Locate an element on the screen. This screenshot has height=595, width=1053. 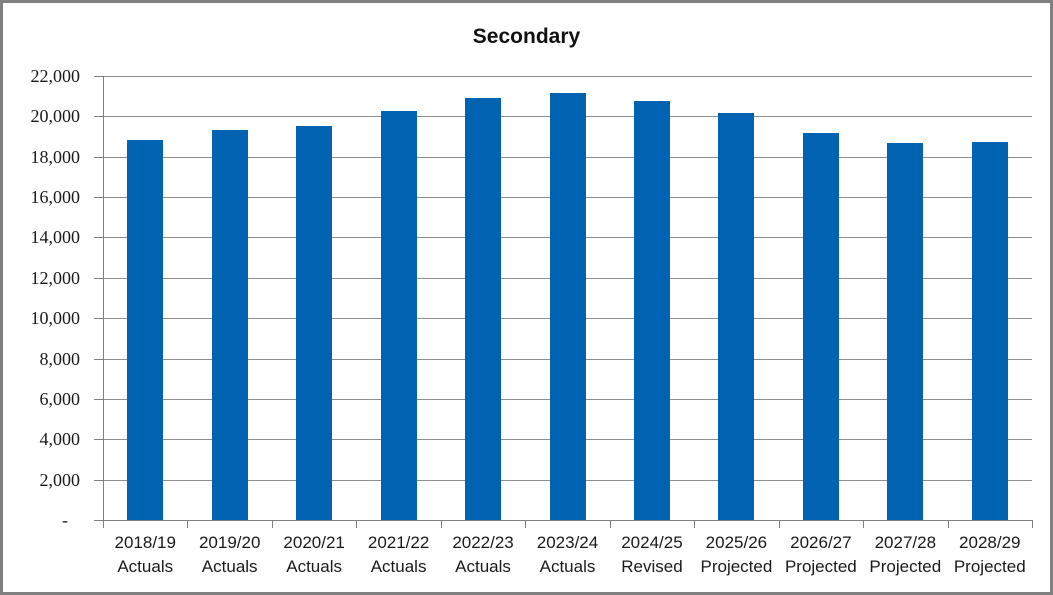
y-gridline is located at coordinates (567, 76).